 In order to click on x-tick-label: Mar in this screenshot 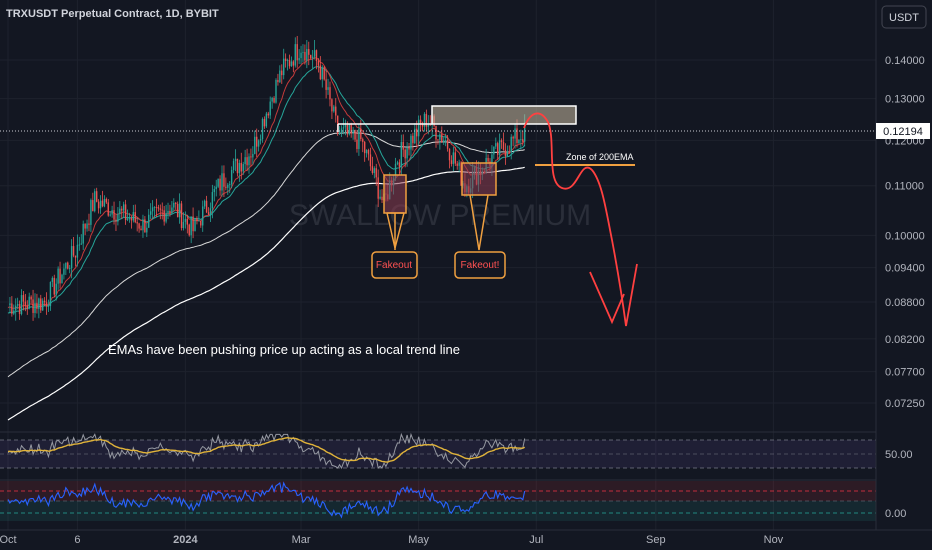, I will do `click(301, 540)`.